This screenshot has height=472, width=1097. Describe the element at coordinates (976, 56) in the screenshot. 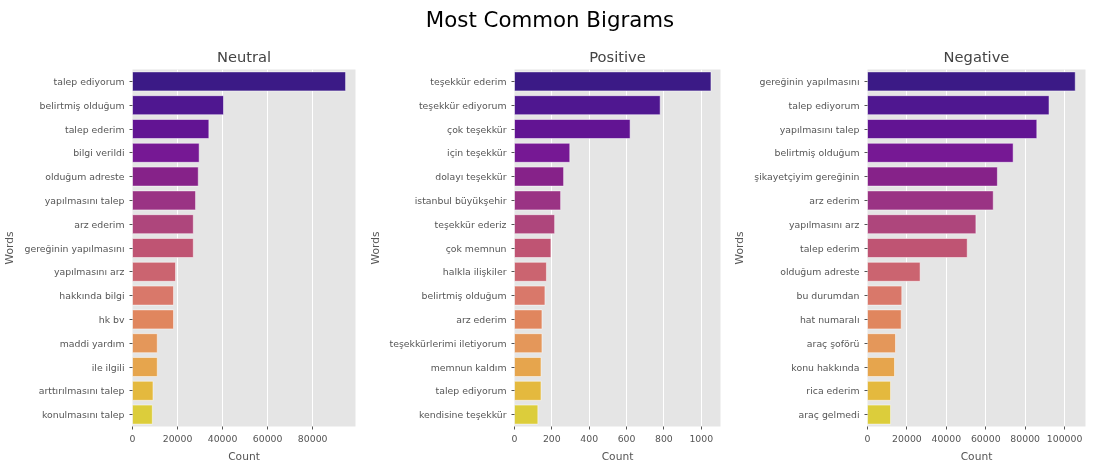

I see `chart-title: Negative` at that location.